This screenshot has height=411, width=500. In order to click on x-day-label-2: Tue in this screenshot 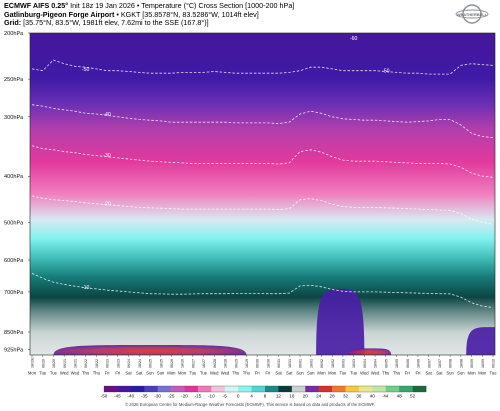, I will do `click(54, 373)`.